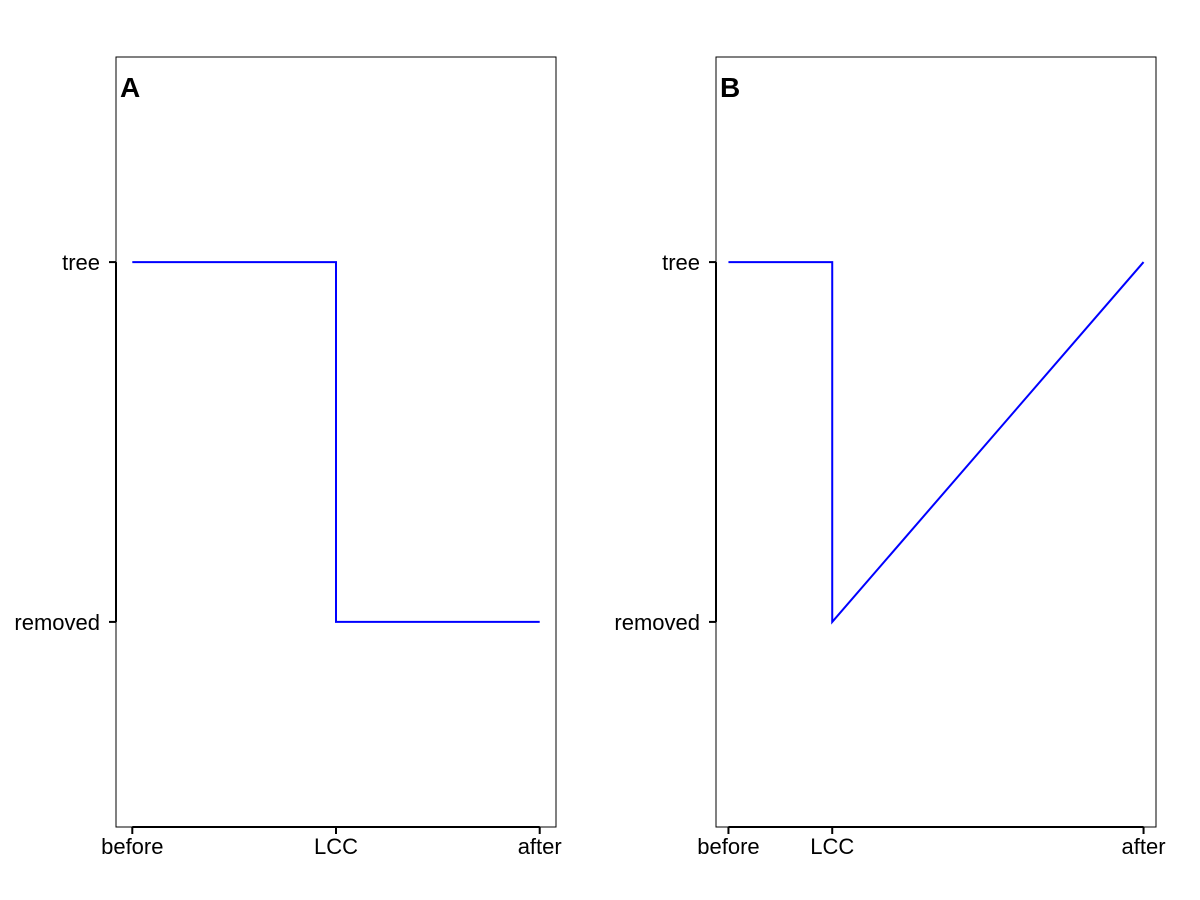 Image resolution: width=1200 pixels, height=900 pixels. What do you see at coordinates (730, 87) in the screenshot?
I see `panel-label: B` at bounding box center [730, 87].